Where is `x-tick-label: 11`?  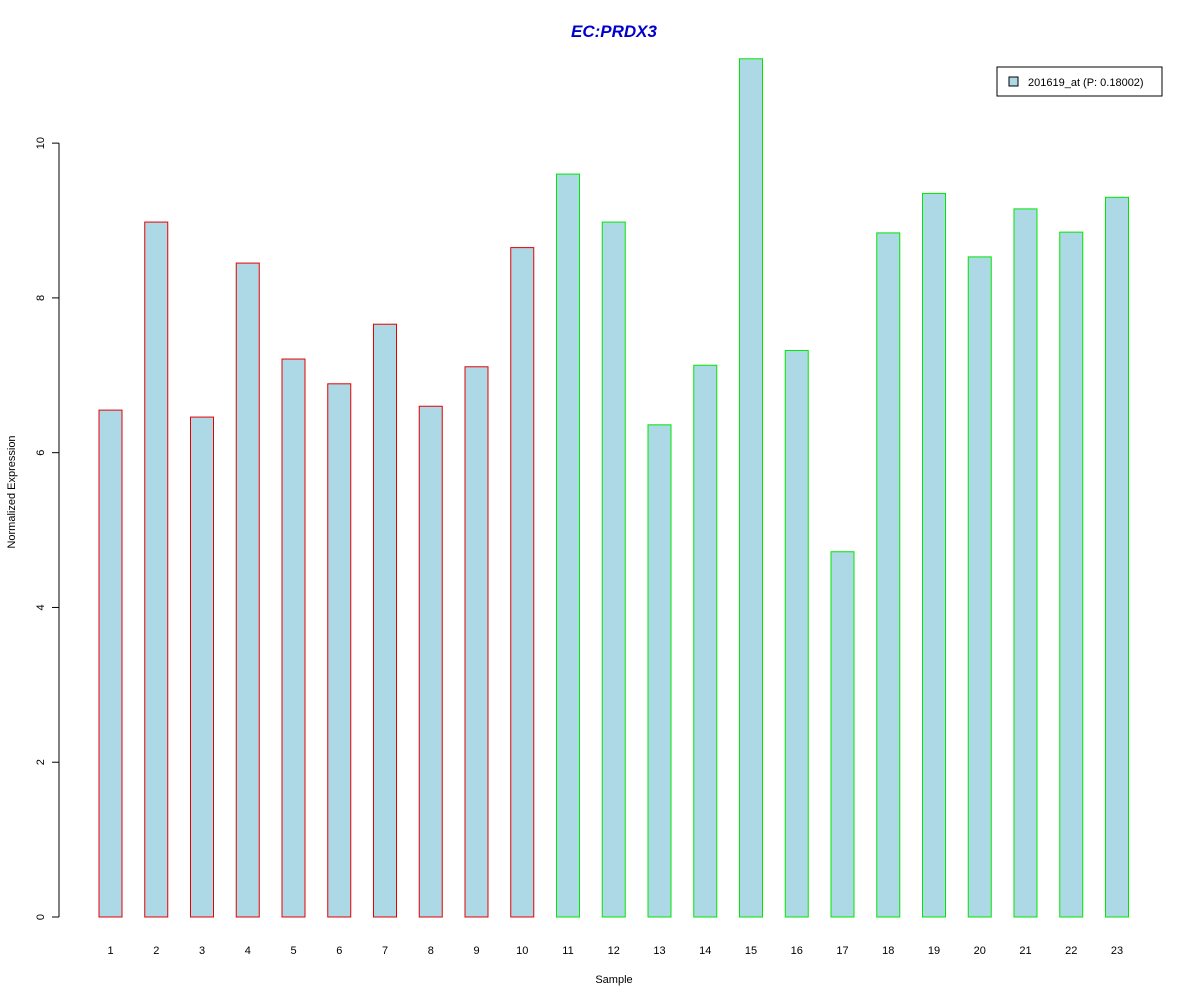 x-tick-label: 11 is located at coordinates (567, 951).